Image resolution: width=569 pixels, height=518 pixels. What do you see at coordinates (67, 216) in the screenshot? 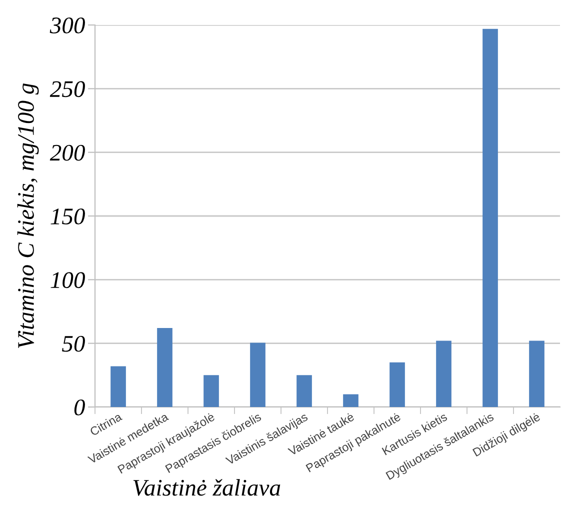
I see `y-tick-label: 150` at bounding box center [67, 216].